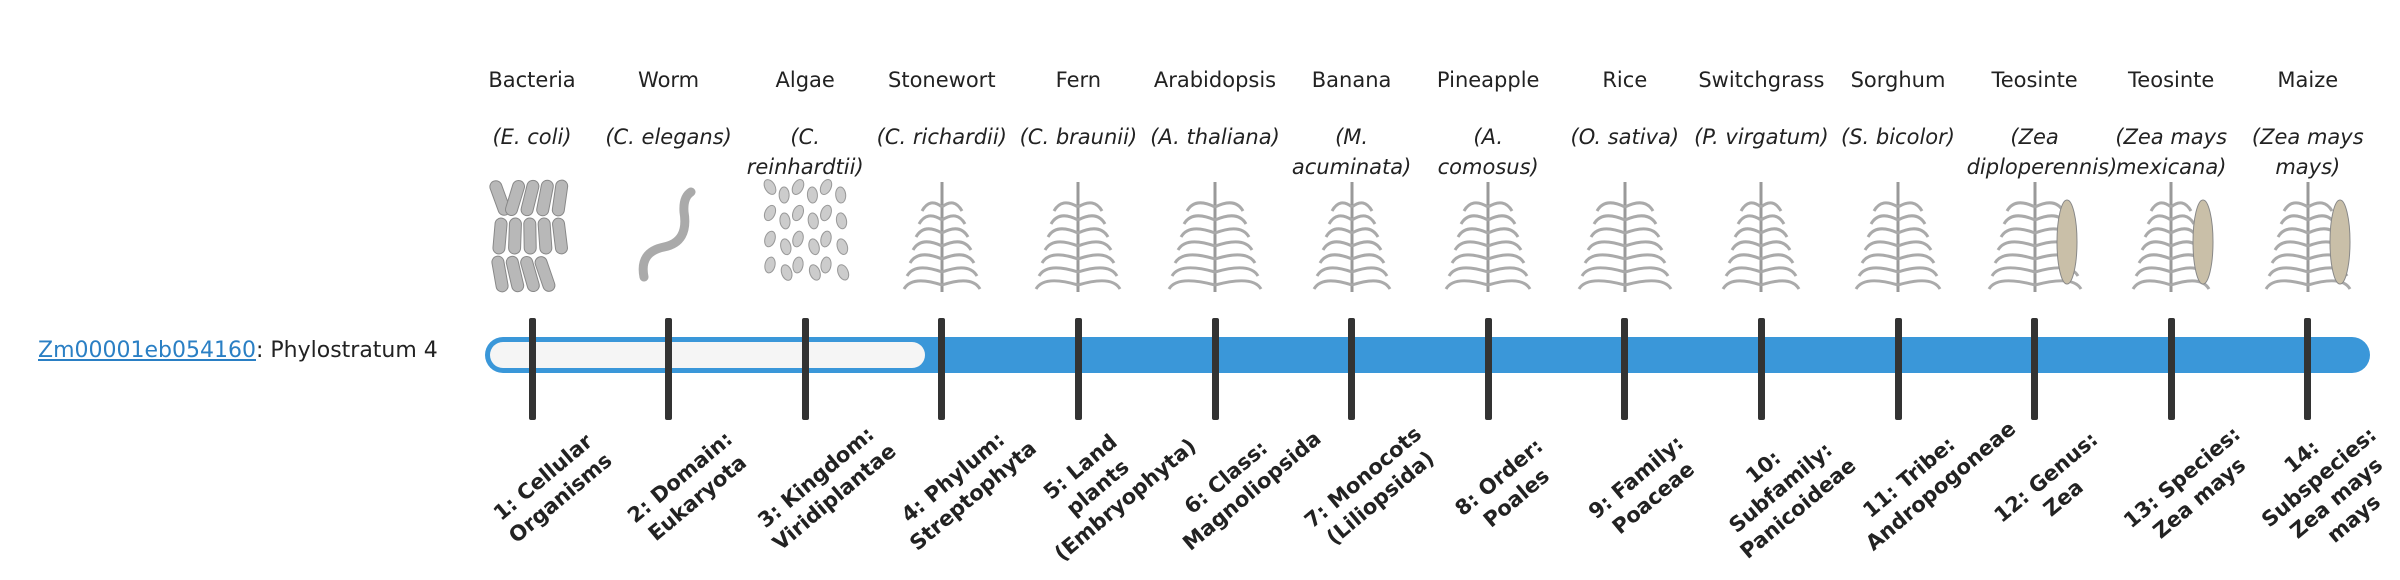 The width and height of the screenshot is (2400, 580). What do you see at coordinates (1215, 137) in the screenshot?
I see `scientific-name: (A. thaliana)` at bounding box center [1215, 137].